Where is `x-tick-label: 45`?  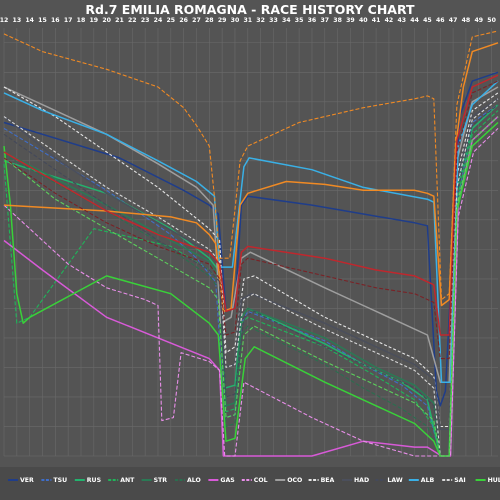 x-tick-label: 45 is located at coordinates (427, 20).